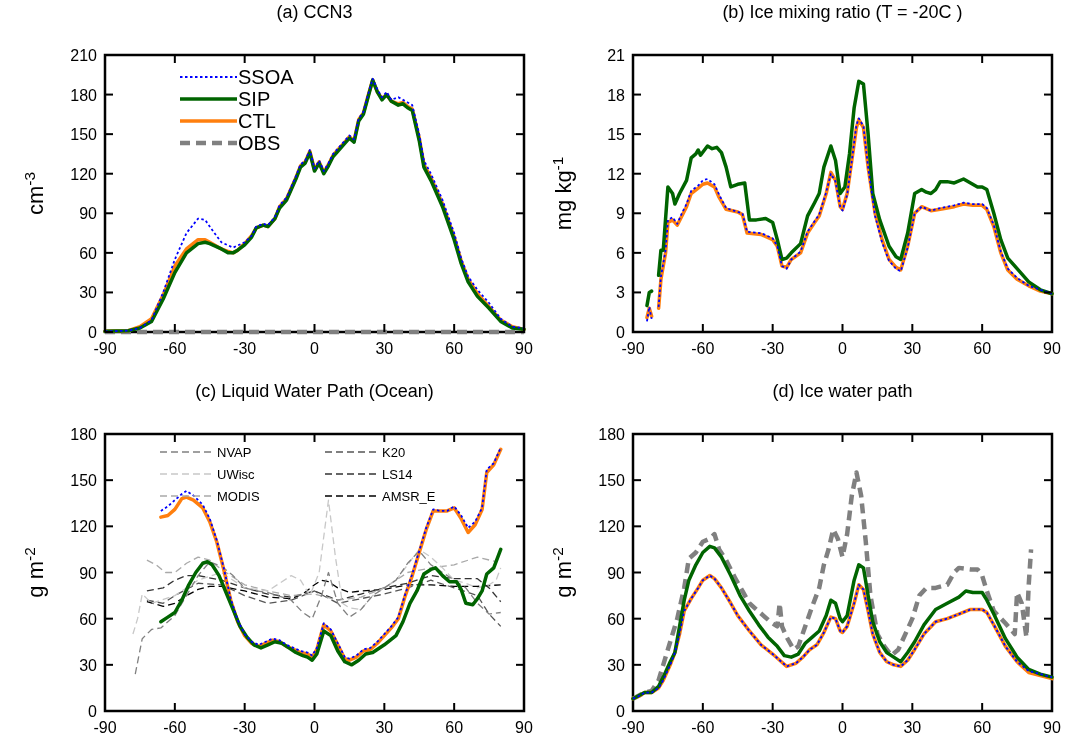 This screenshot has height=741, width=1075. I want to click on chart-title: (c) Liquid Water Path (Ocean), so click(314, 391).